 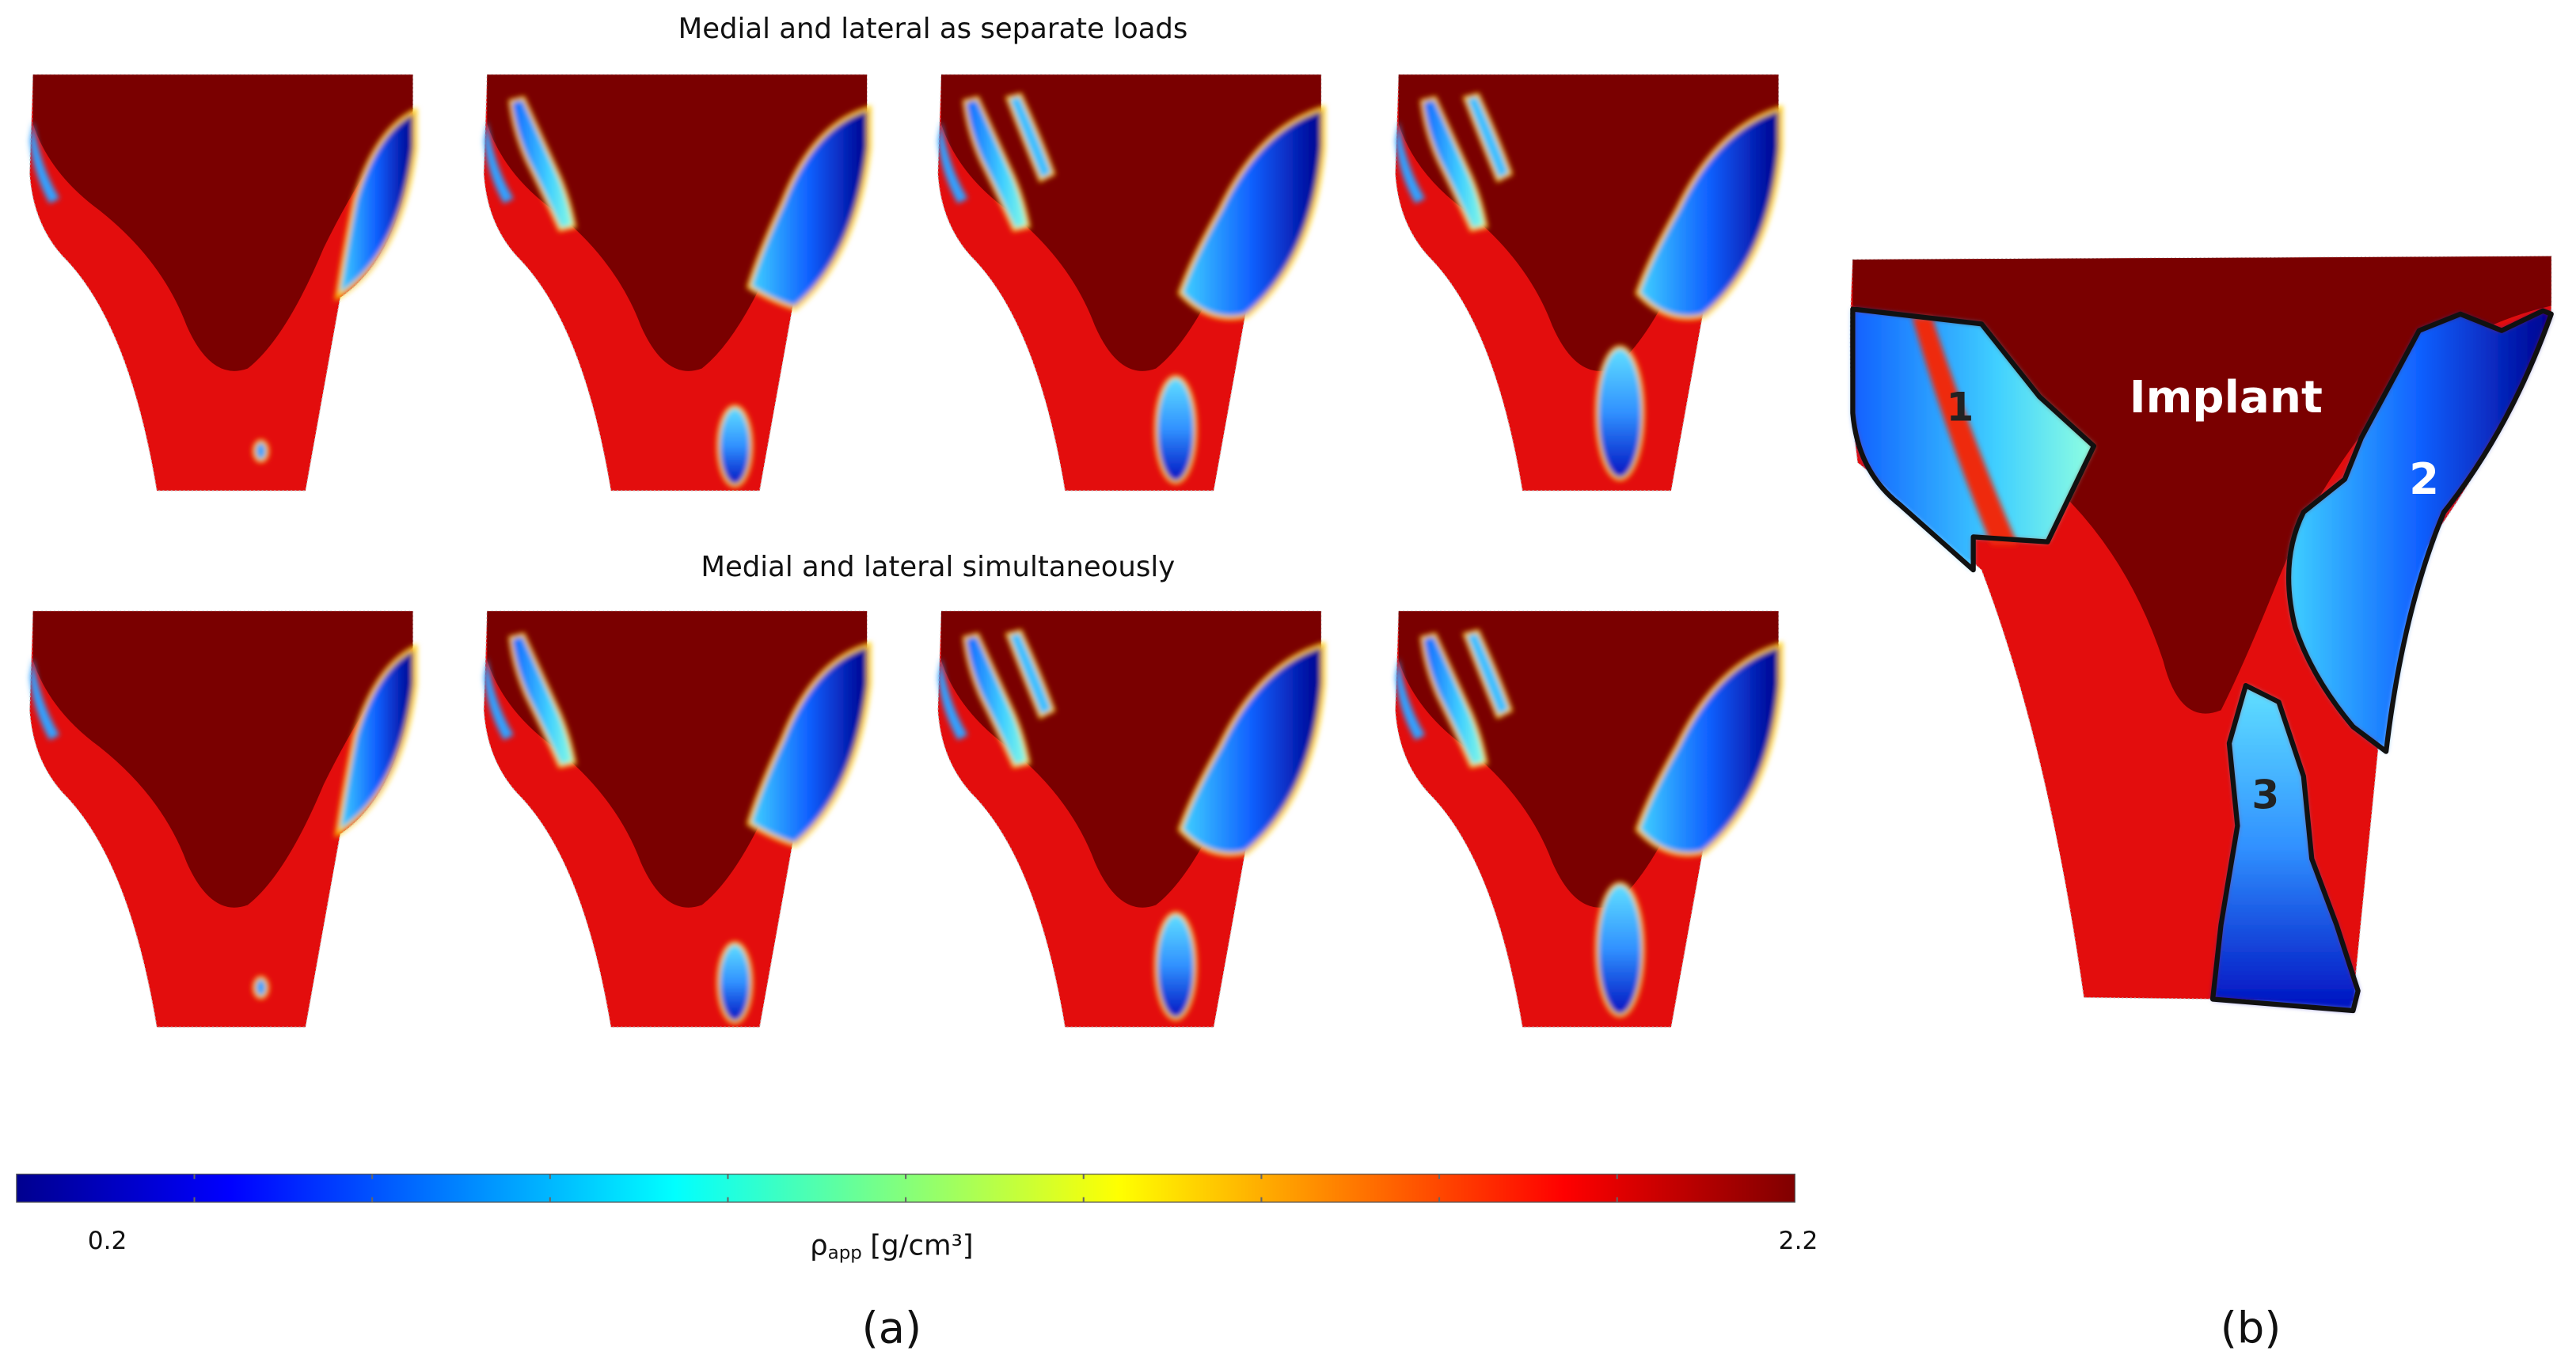 What do you see at coordinates (108, 1241) in the screenshot?
I see `colorbar-min-label: 0.2` at bounding box center [108, 1241].